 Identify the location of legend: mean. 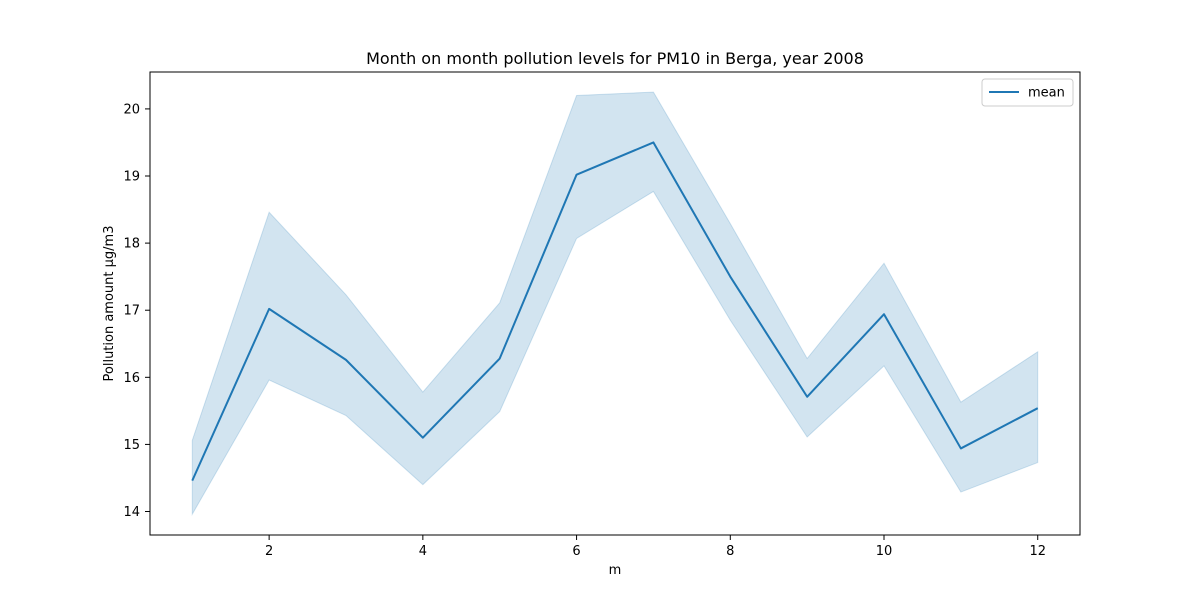
(1027, 92).